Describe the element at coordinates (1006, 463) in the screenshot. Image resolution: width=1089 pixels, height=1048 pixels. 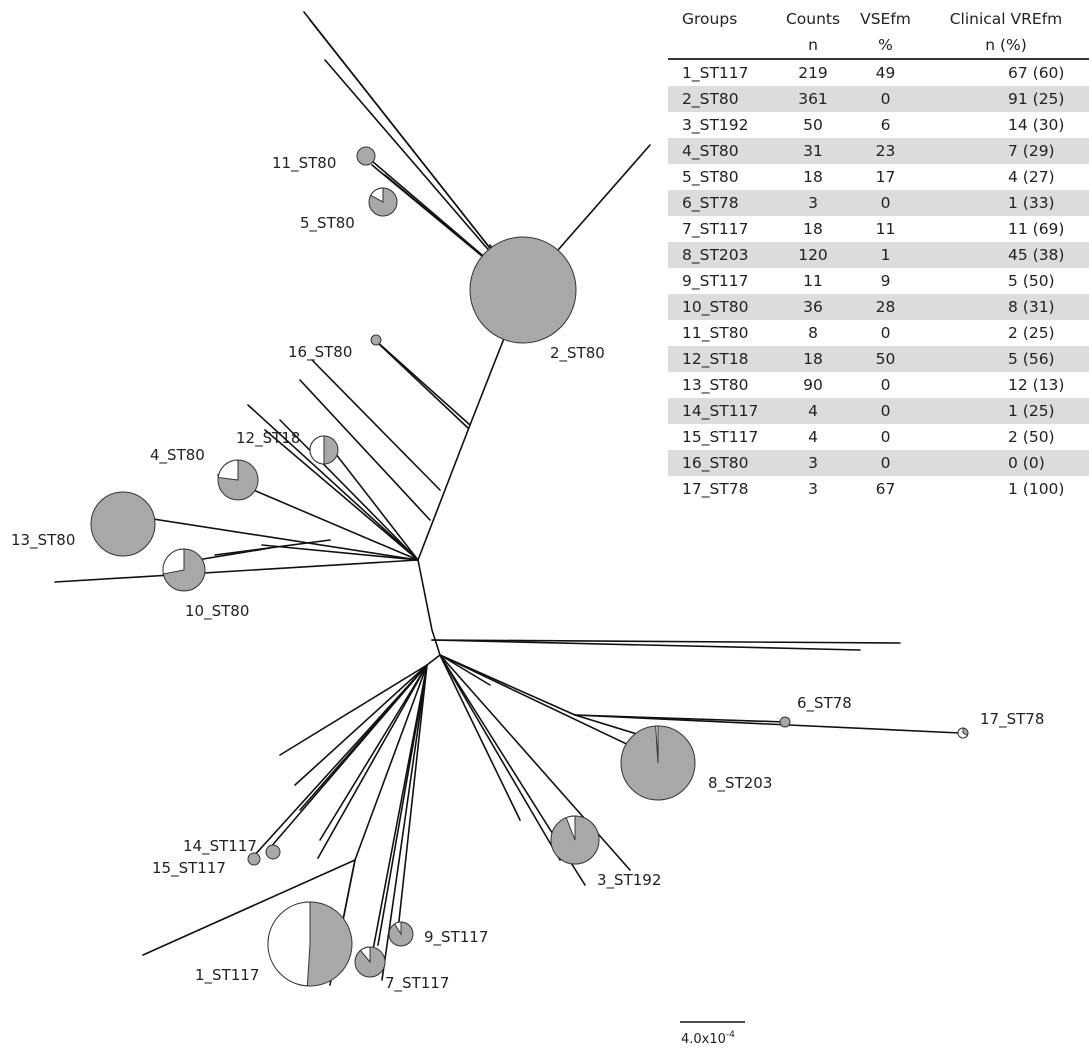
I see `cell-clinical-vrefm: 0 (0)` at that location.